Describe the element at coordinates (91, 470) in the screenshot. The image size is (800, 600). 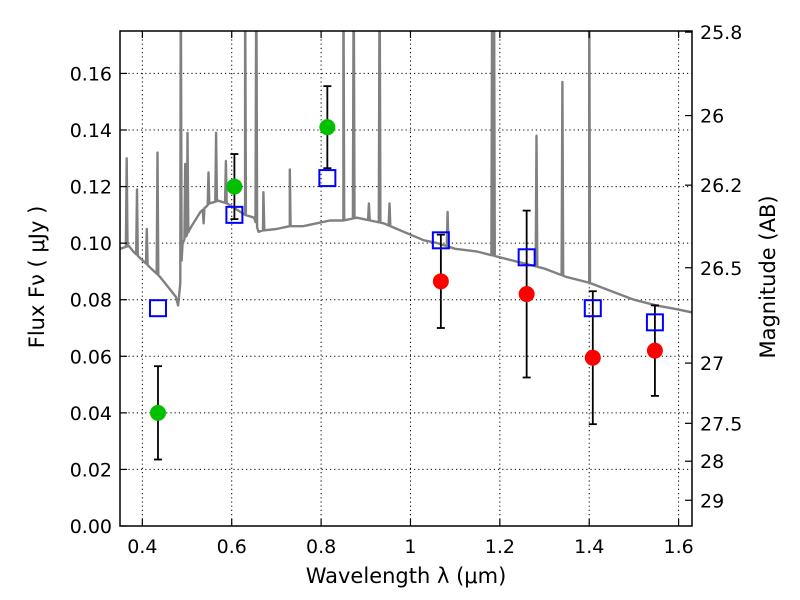
I see `y-tick-label: 0.02` at that location.